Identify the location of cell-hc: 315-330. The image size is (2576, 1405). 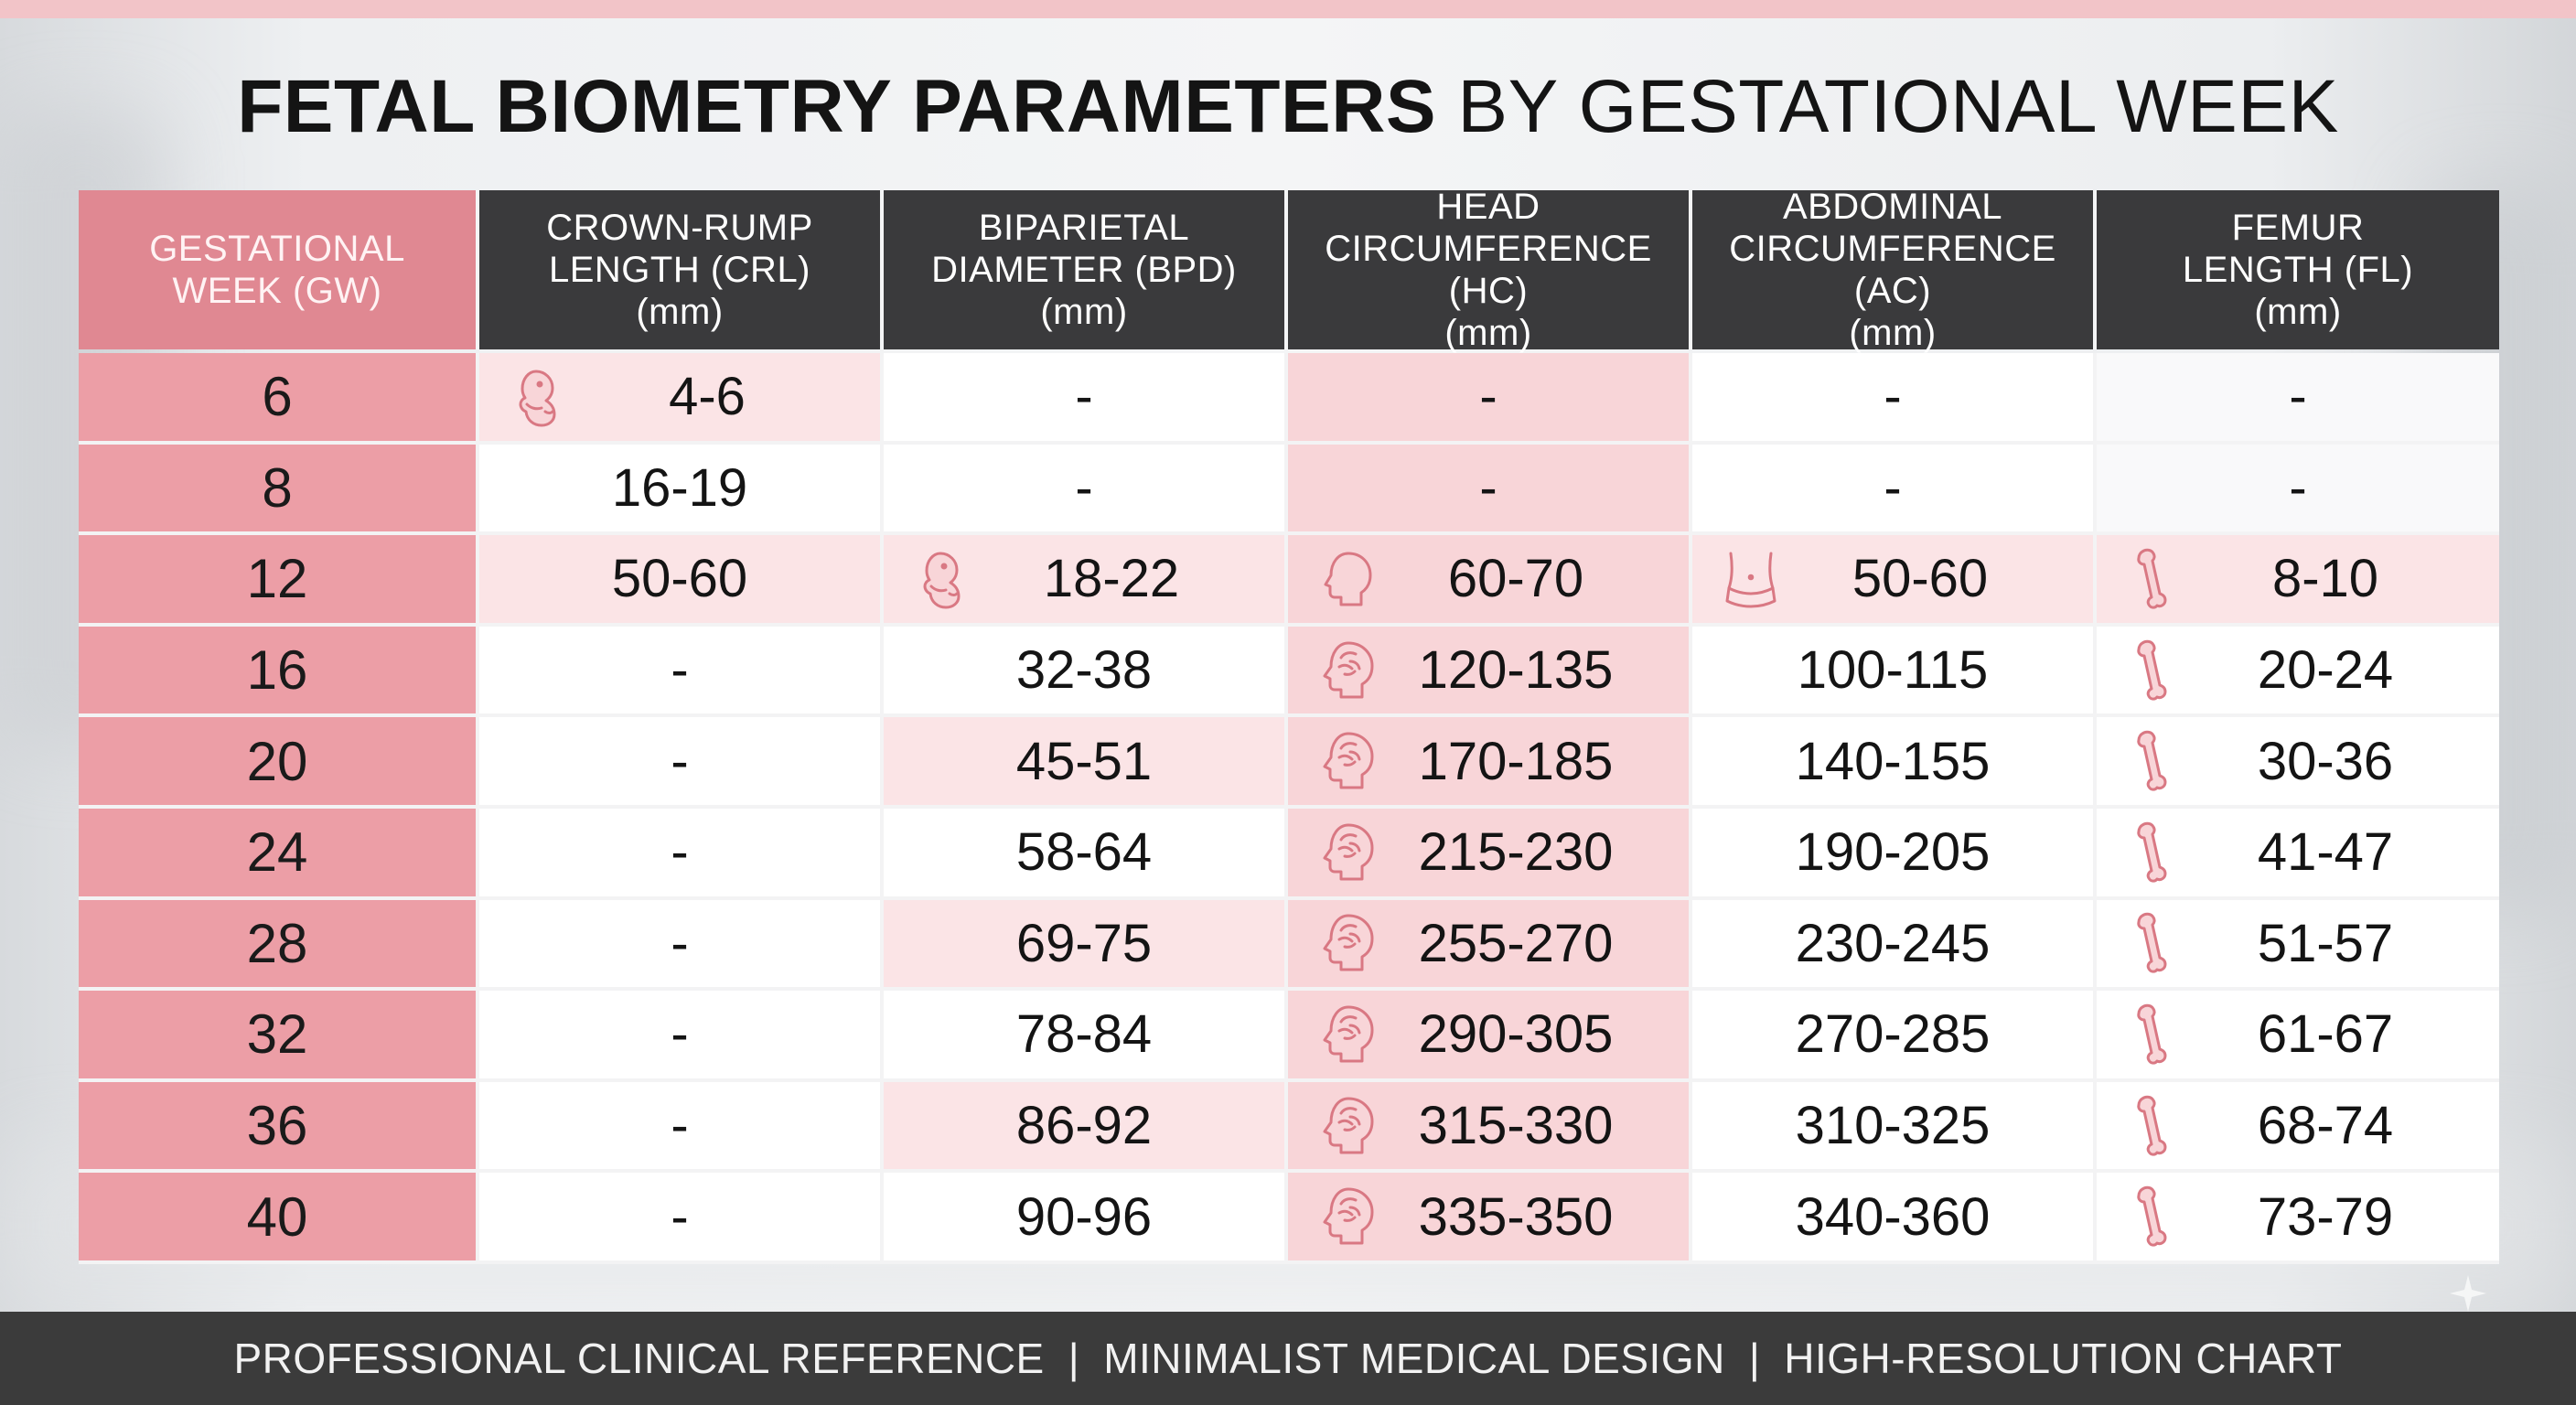
(1490, 1127).